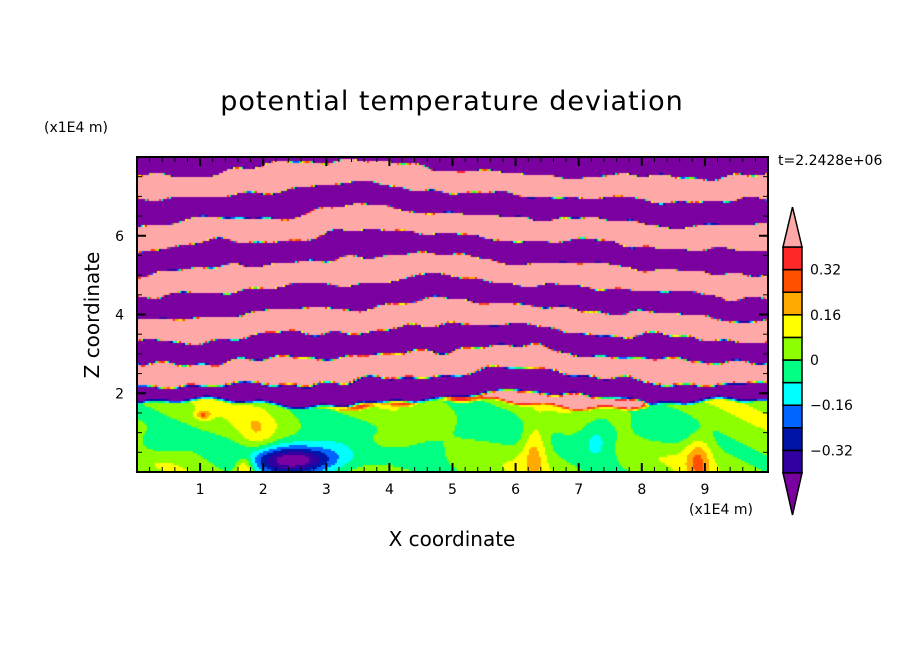 This screenshot has height=654, width=904. Describe the element at coordinates (76, 128) in the screenshot. I see `y-axis-unit: (x1E4 m)` at that location.